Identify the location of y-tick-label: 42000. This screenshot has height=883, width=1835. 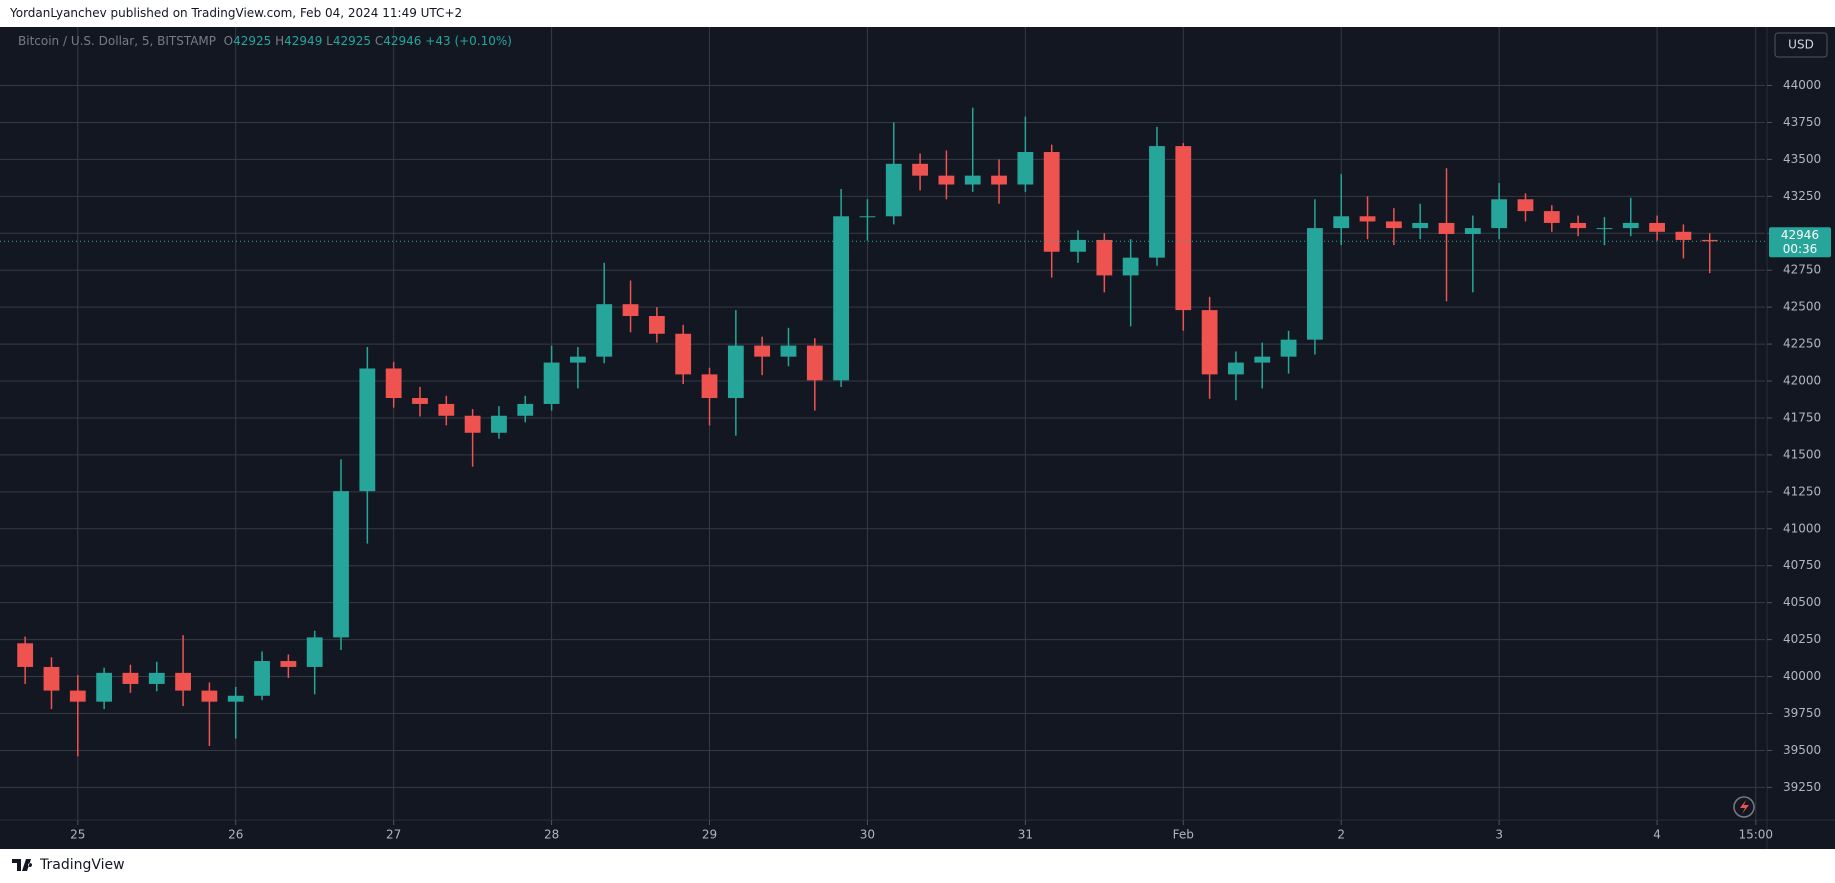
(1802, 381).